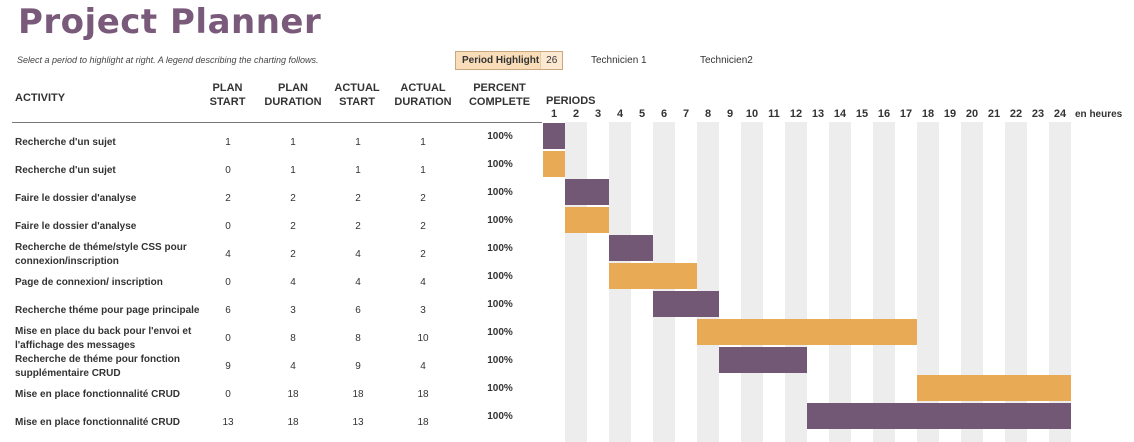  What do you see at coordinates (357, 95) in the screenshot?
I see `header-actual-start: ACTUAL START` at bounding box center [357, 95].